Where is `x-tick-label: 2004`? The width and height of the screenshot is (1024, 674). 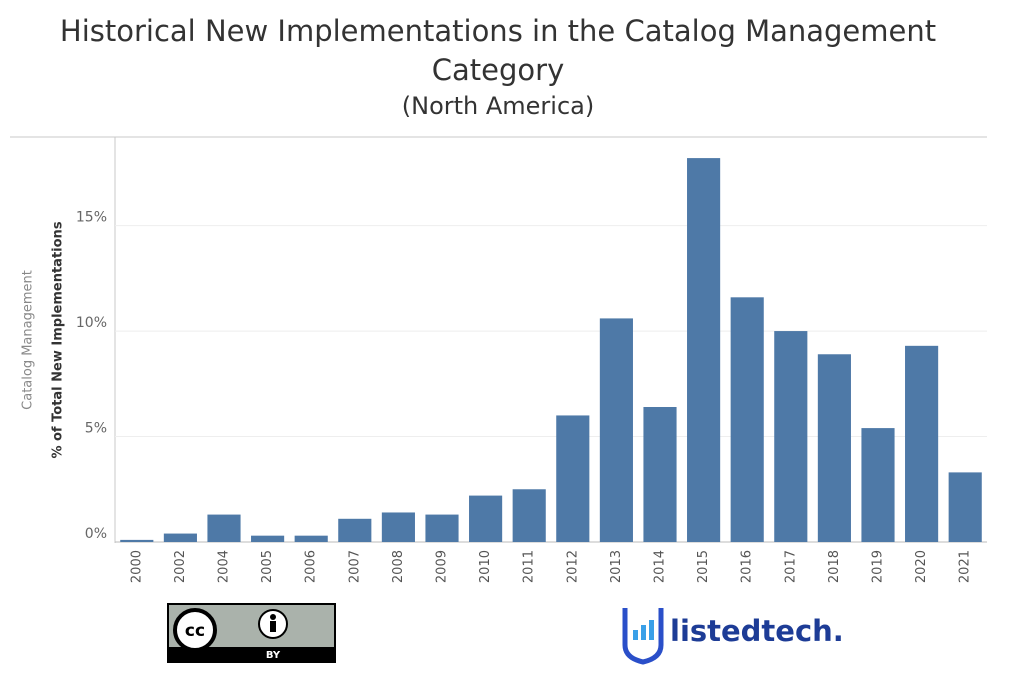 x-tick-label: 2004 is located at coordinates (224, 566).